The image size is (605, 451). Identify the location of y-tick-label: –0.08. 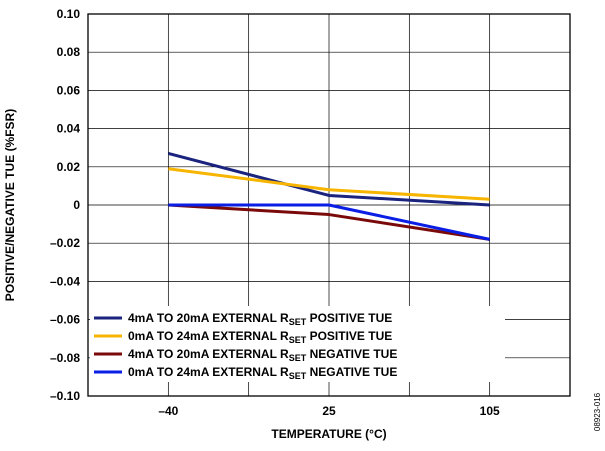
(65, 358).